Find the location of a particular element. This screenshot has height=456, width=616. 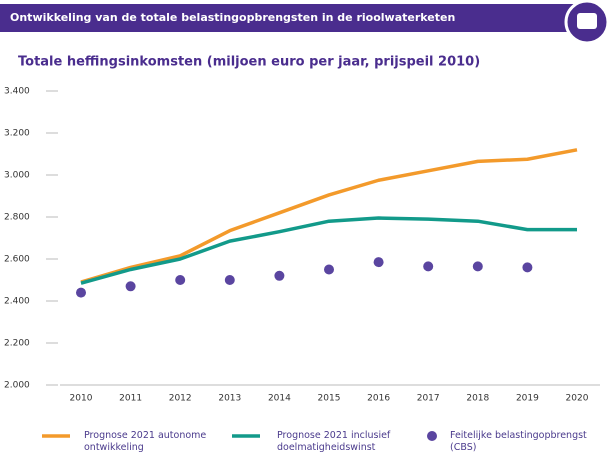

x-tick-label: 2018 is located at coordinates (477, 399).